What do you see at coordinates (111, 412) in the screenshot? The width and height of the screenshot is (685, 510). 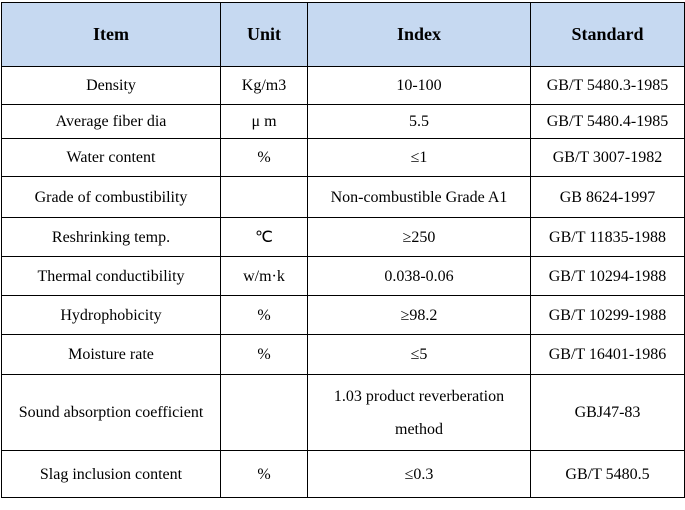 I see `table-cell: Sound absorption coefficient` at bounding box center [111, 412].